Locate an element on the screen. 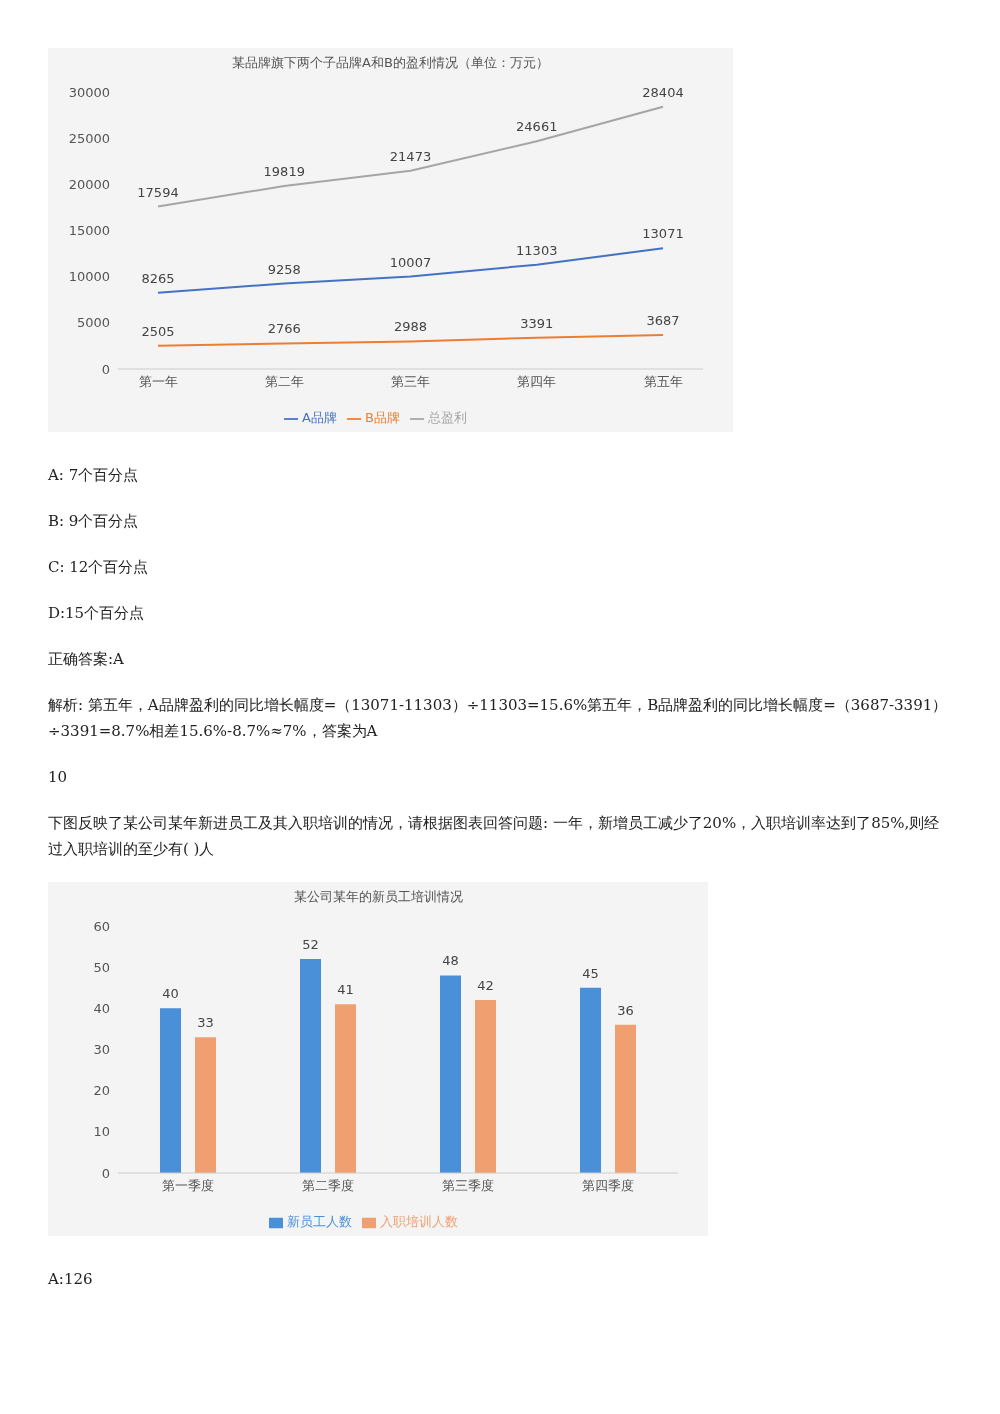 This screenshot has width=1000, height=1414. x-tick-label: 第五年 is located at coordinates (663, 382).